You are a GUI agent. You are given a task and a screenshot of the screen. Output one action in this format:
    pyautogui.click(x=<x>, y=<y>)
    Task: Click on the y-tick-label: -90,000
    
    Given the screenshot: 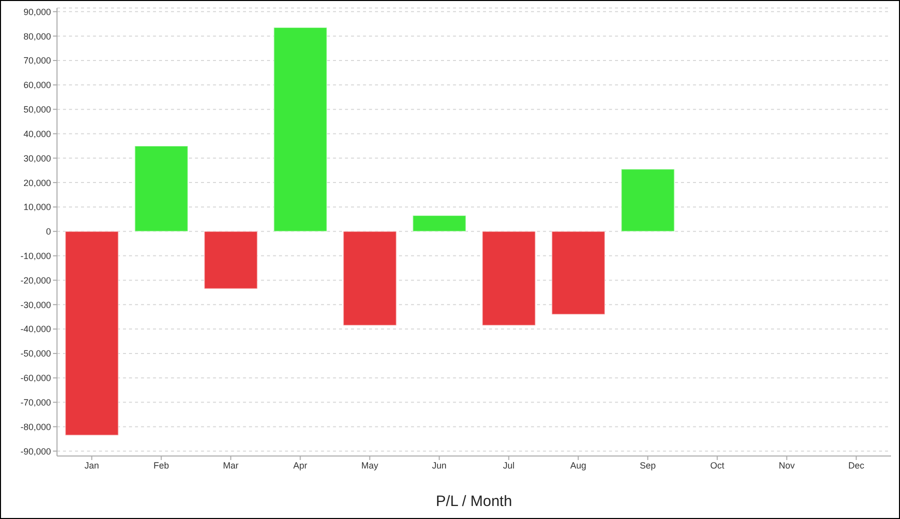 What is the action you would take?
    pyautogui.click(x=35, y=451)
    